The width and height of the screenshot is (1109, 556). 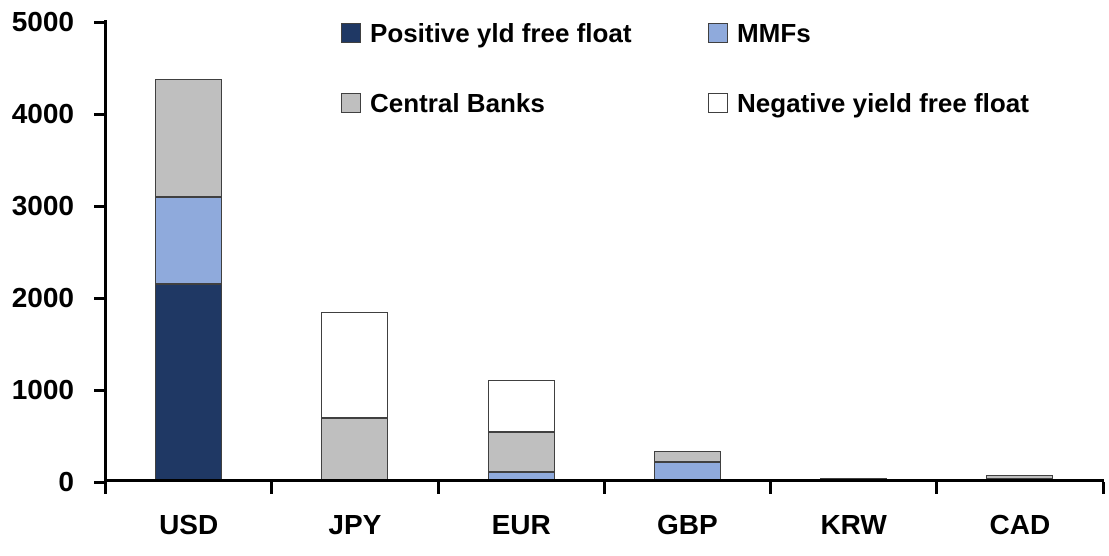 I want to click on x-axis, so click(x=604, y=480).